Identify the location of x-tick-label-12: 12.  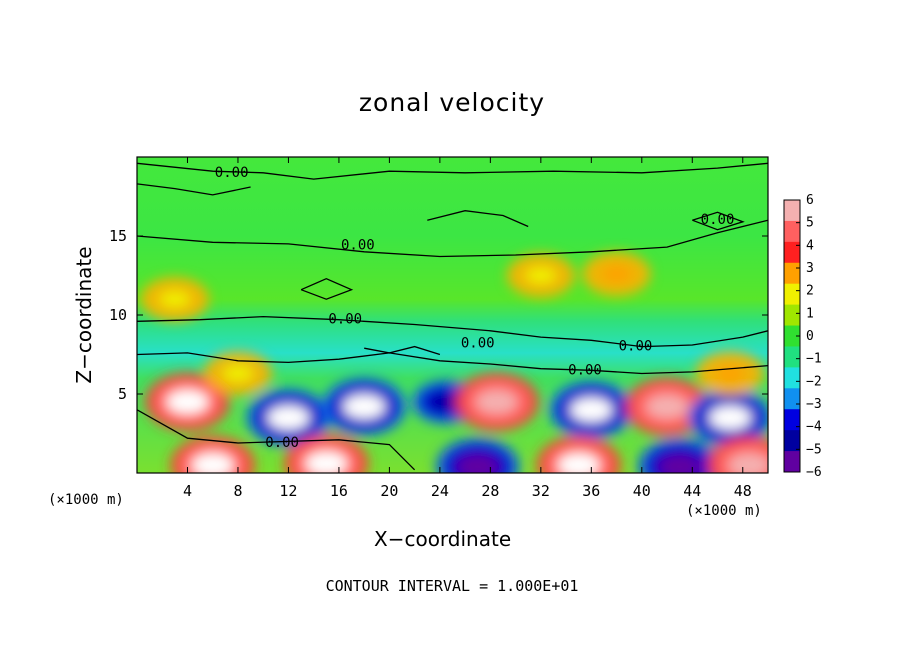
(288, 491).